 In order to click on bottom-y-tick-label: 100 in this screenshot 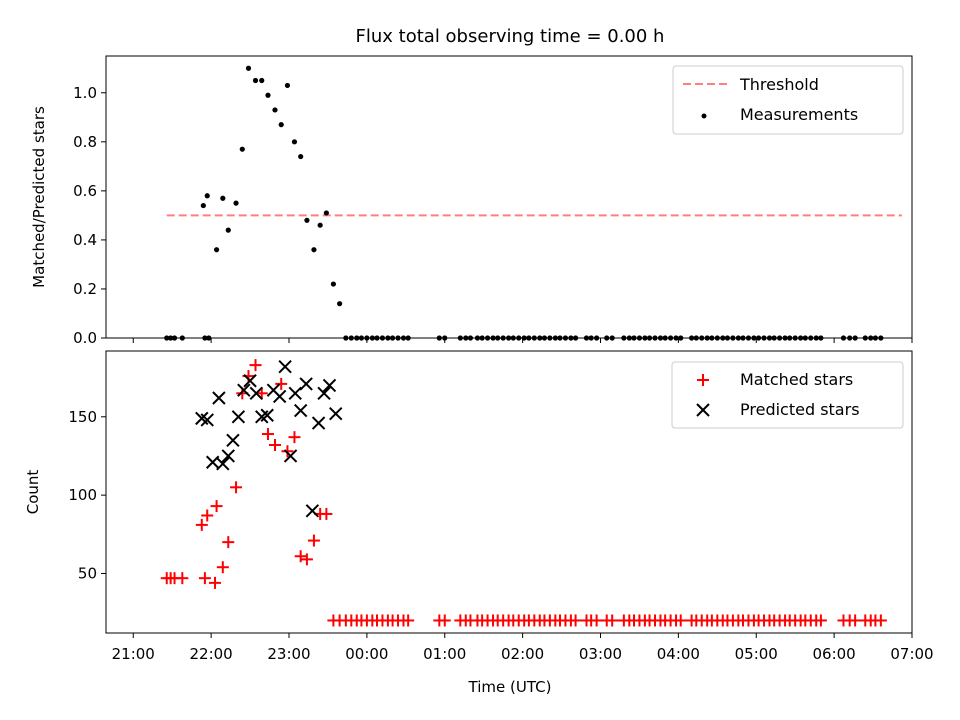, I will do `click(82, 495)`.